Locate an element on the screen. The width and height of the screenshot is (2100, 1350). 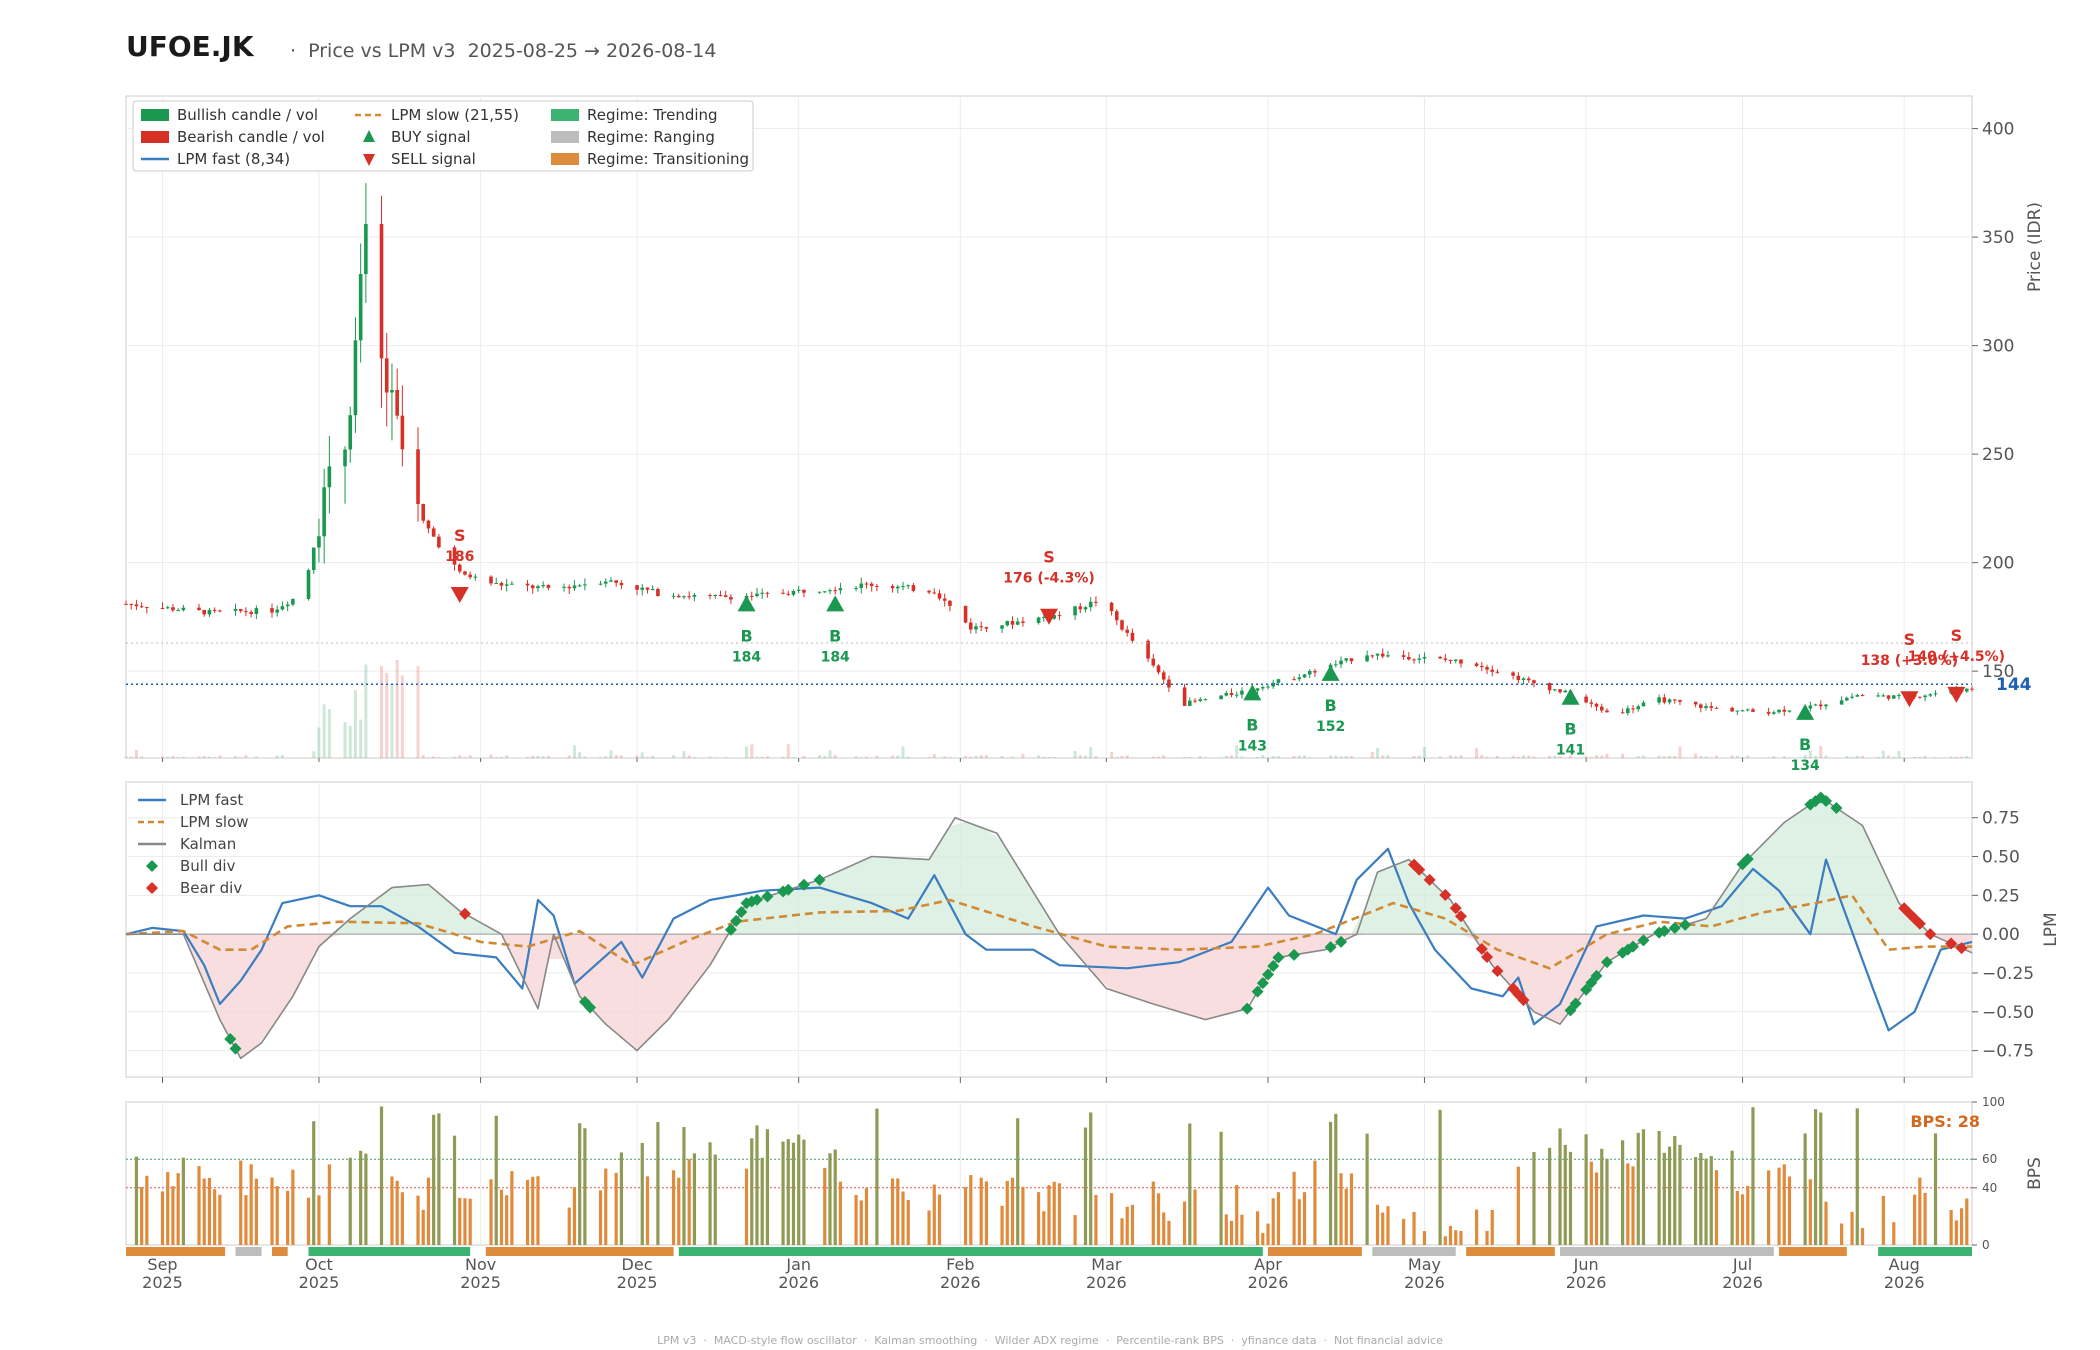
regime-segment-ranging is located at coordinates (248, 1251).